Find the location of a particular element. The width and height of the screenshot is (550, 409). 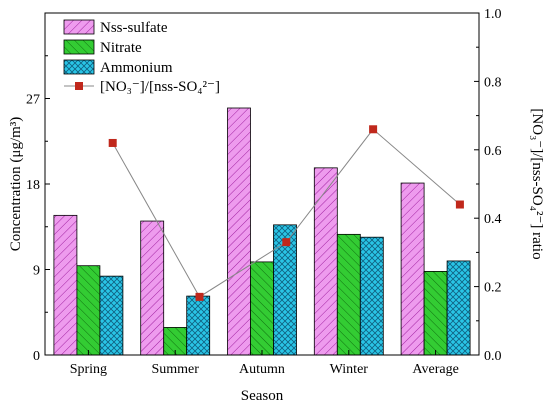

x-tick-label: Spring is located at coordinates (88, 369).